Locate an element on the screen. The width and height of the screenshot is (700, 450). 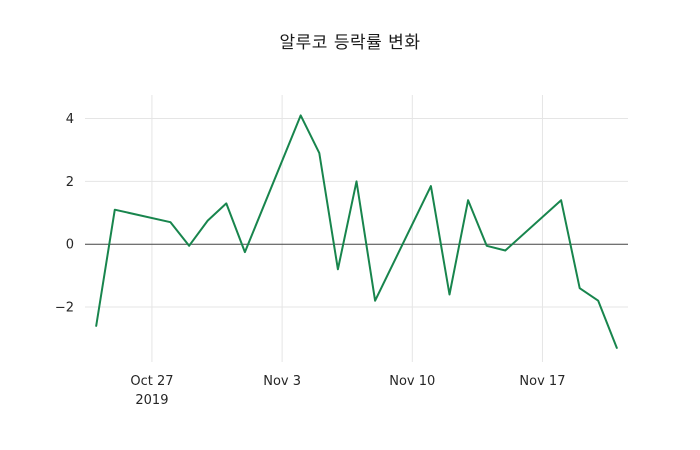
x-tick-year-label: 2019 is located at coordinates (151, 400).